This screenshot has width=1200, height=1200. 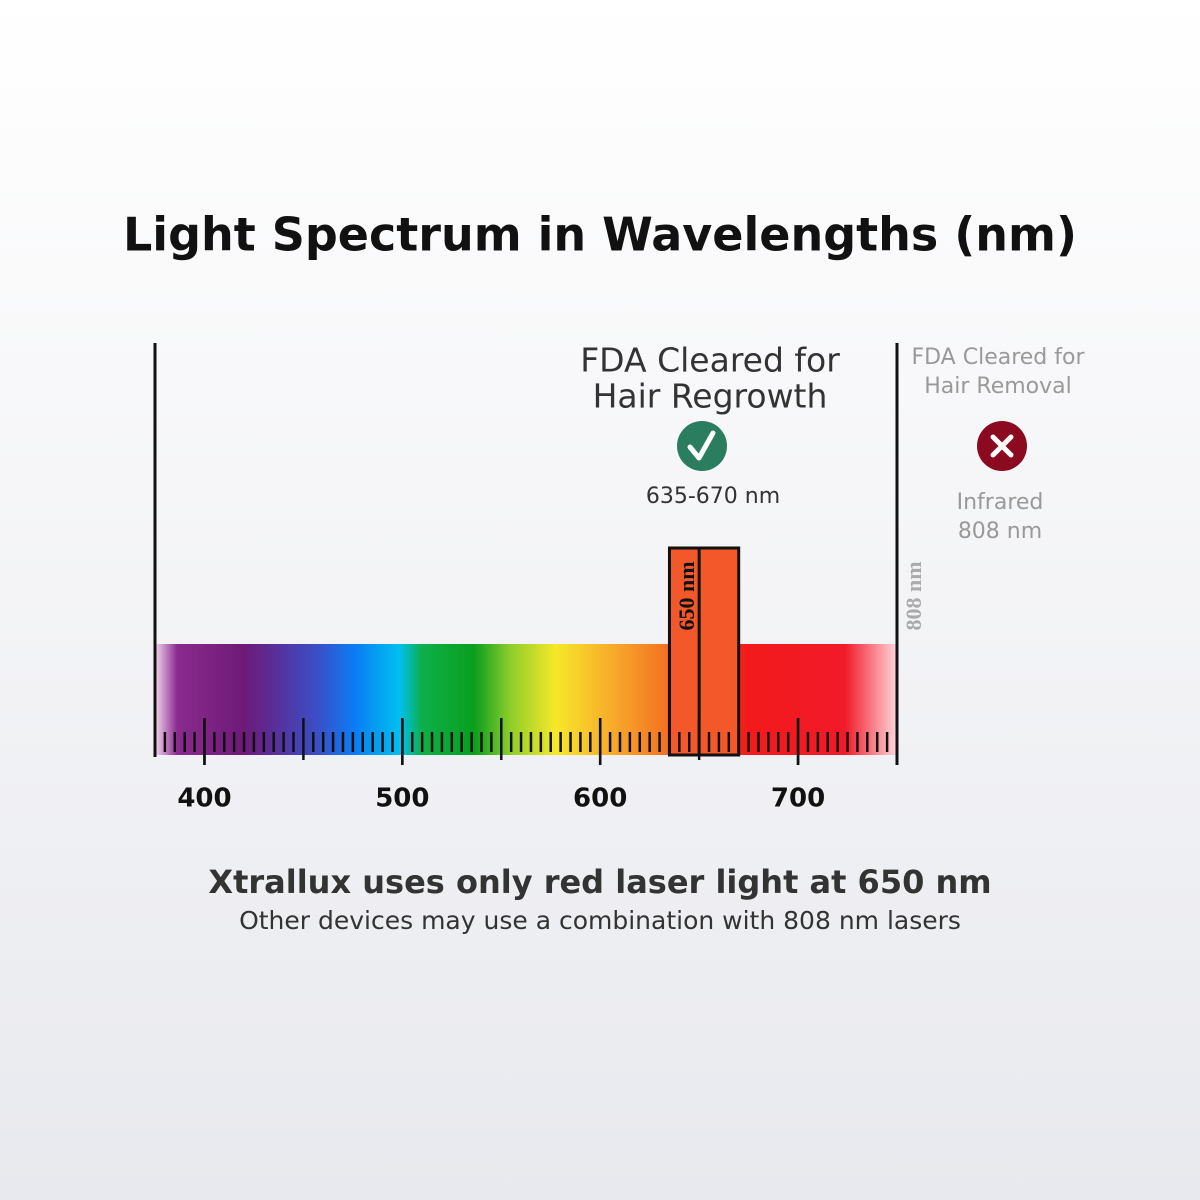 I want to click on removal-label: FDA Cleared for, so click(x=998, y=357).